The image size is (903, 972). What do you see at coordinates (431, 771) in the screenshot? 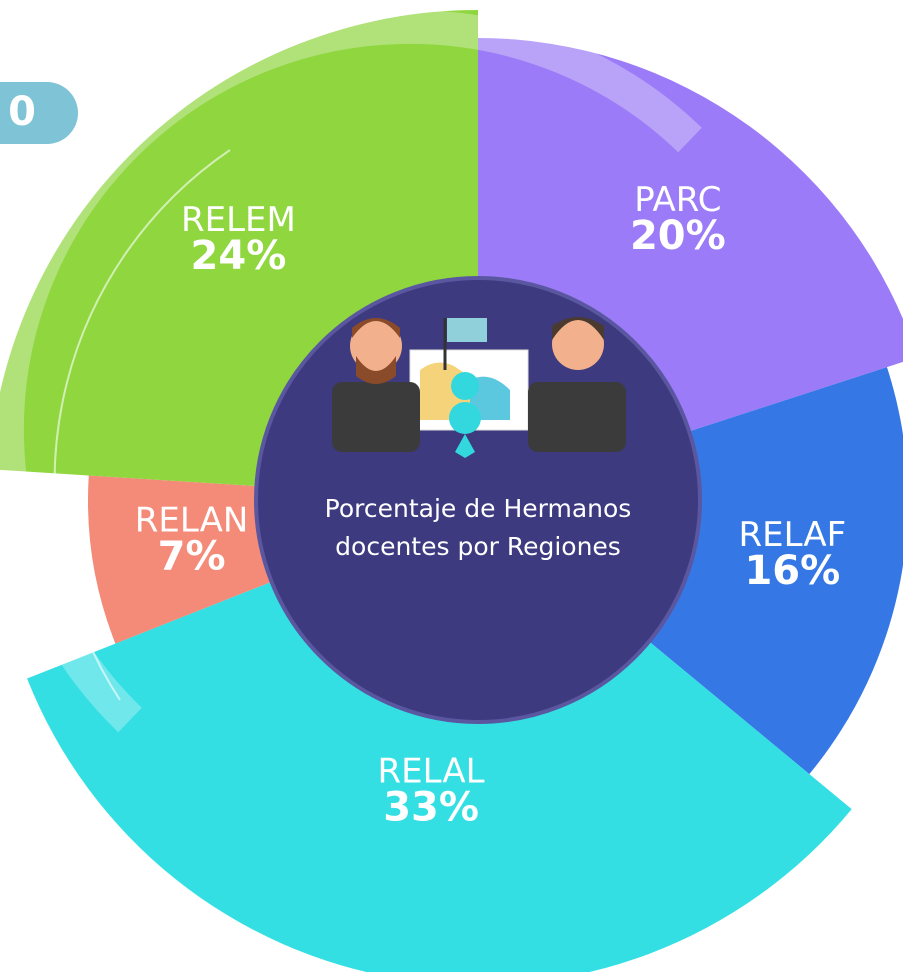
I see `segment-label: RELAL` at bounding box center [431, 771].